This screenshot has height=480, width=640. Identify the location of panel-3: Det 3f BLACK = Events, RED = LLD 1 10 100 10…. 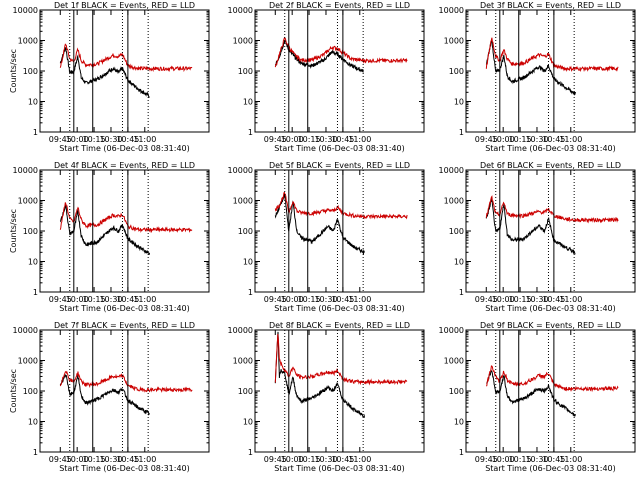
(537, 77).